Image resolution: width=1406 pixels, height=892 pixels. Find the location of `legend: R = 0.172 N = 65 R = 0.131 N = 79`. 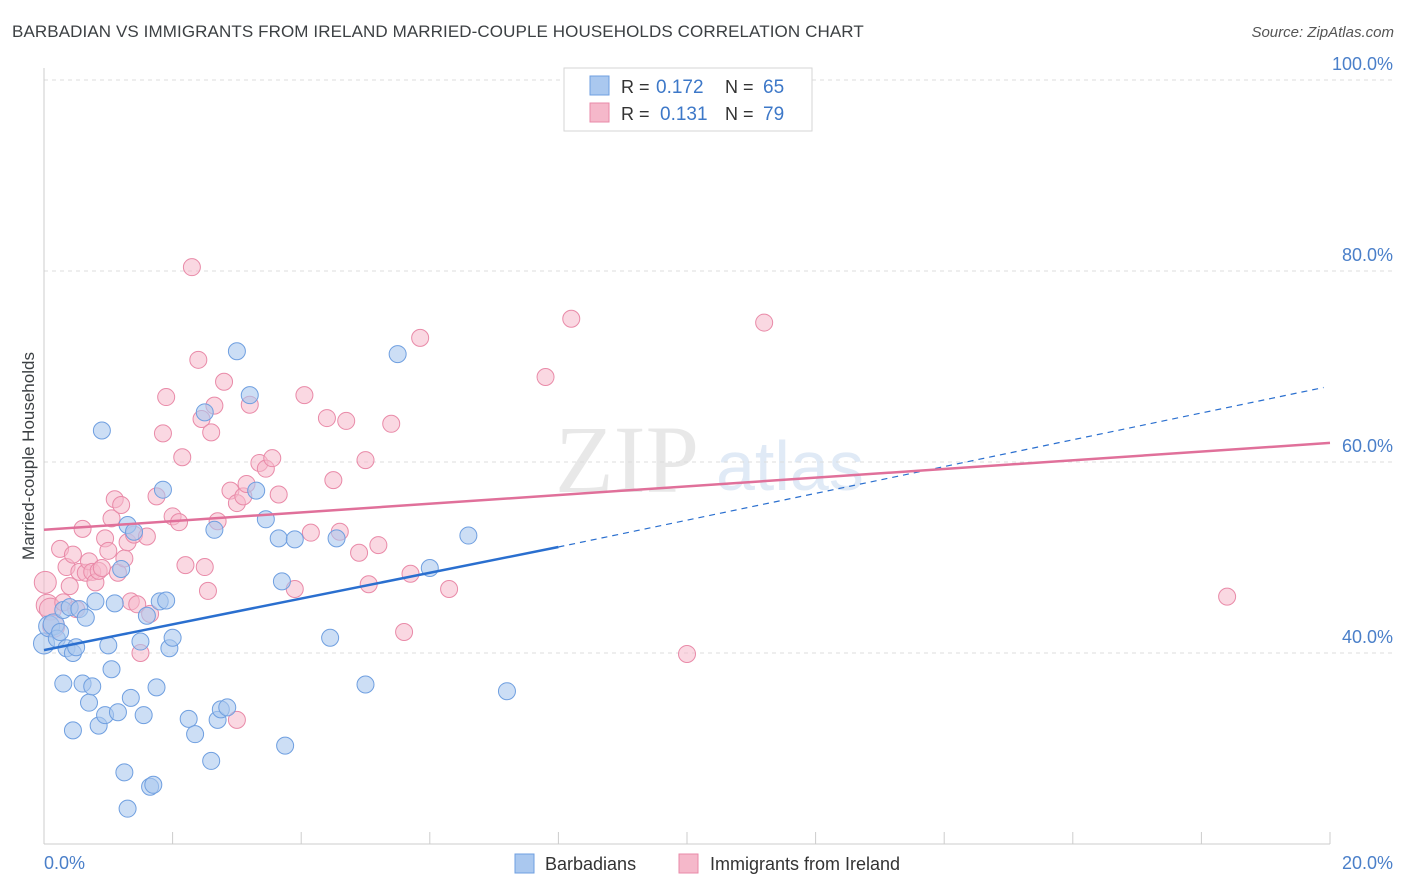

legend: R = 0.172 N = 65 R = 0.131 N = 79 is located at coordinates (688, 99).